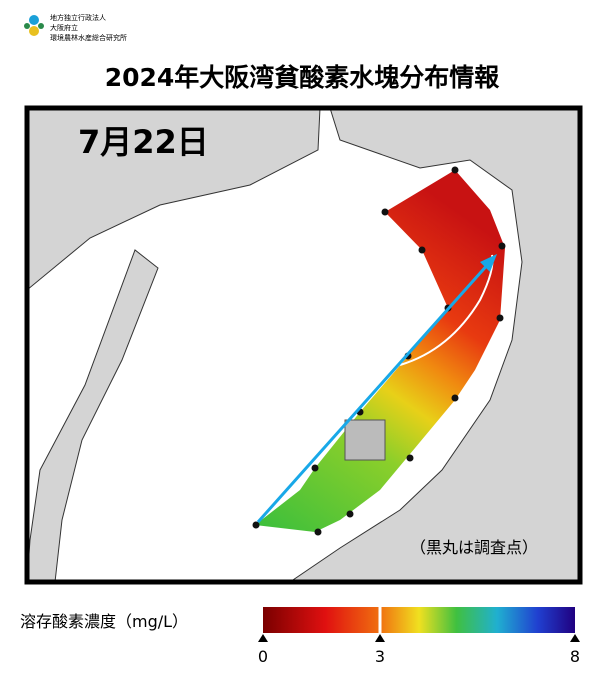 Image resolution: width=605 pixels, height=680 pixels. Describe the element at coordinates (474, 547) in the screenshot. I see `note: （黒丸は調査点）` at that location.